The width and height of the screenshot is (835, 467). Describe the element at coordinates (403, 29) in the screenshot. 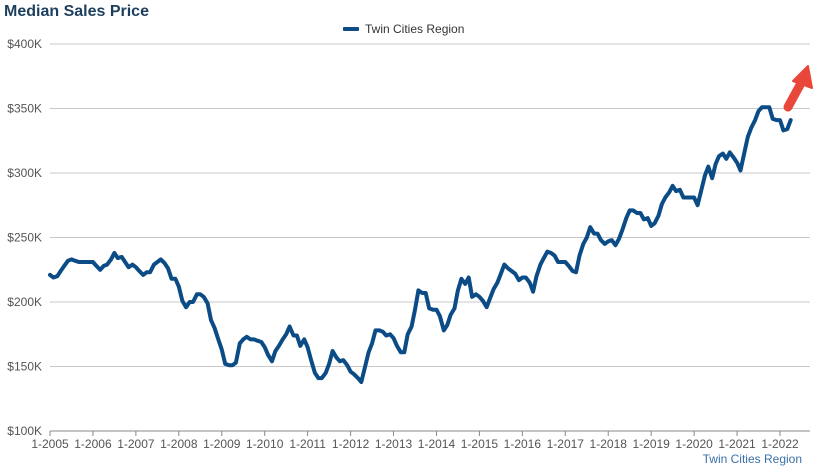

I see `legend: Twin Cities Region` at that location.